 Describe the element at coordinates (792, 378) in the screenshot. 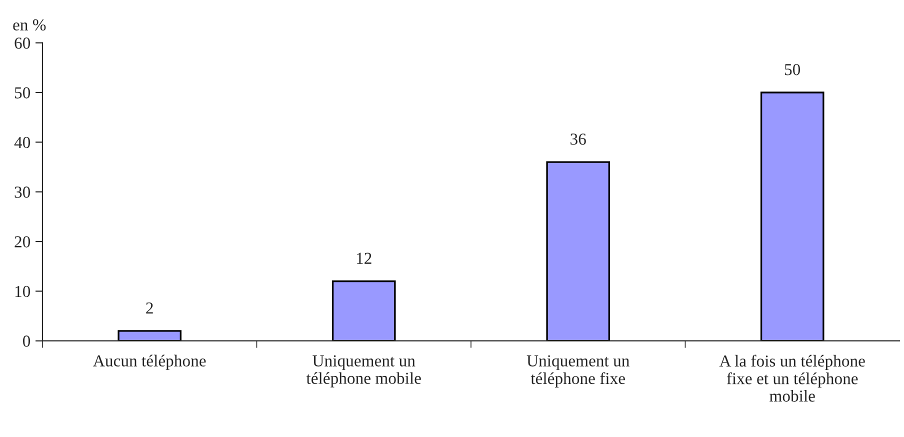

I see `x-tick-label: A la fois un téléphone fixe et un téléphone mobile` at that location.